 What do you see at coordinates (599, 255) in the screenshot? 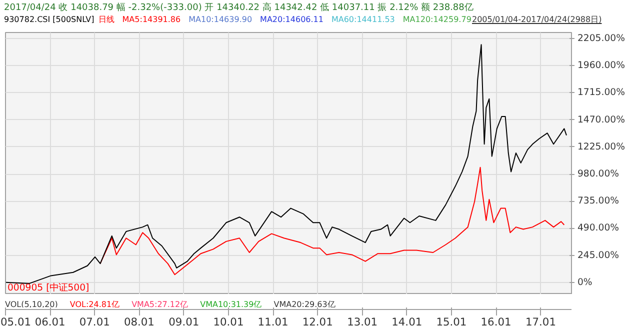
I see `y-tick-label: 245.00%` at bounding box center [599, 255].